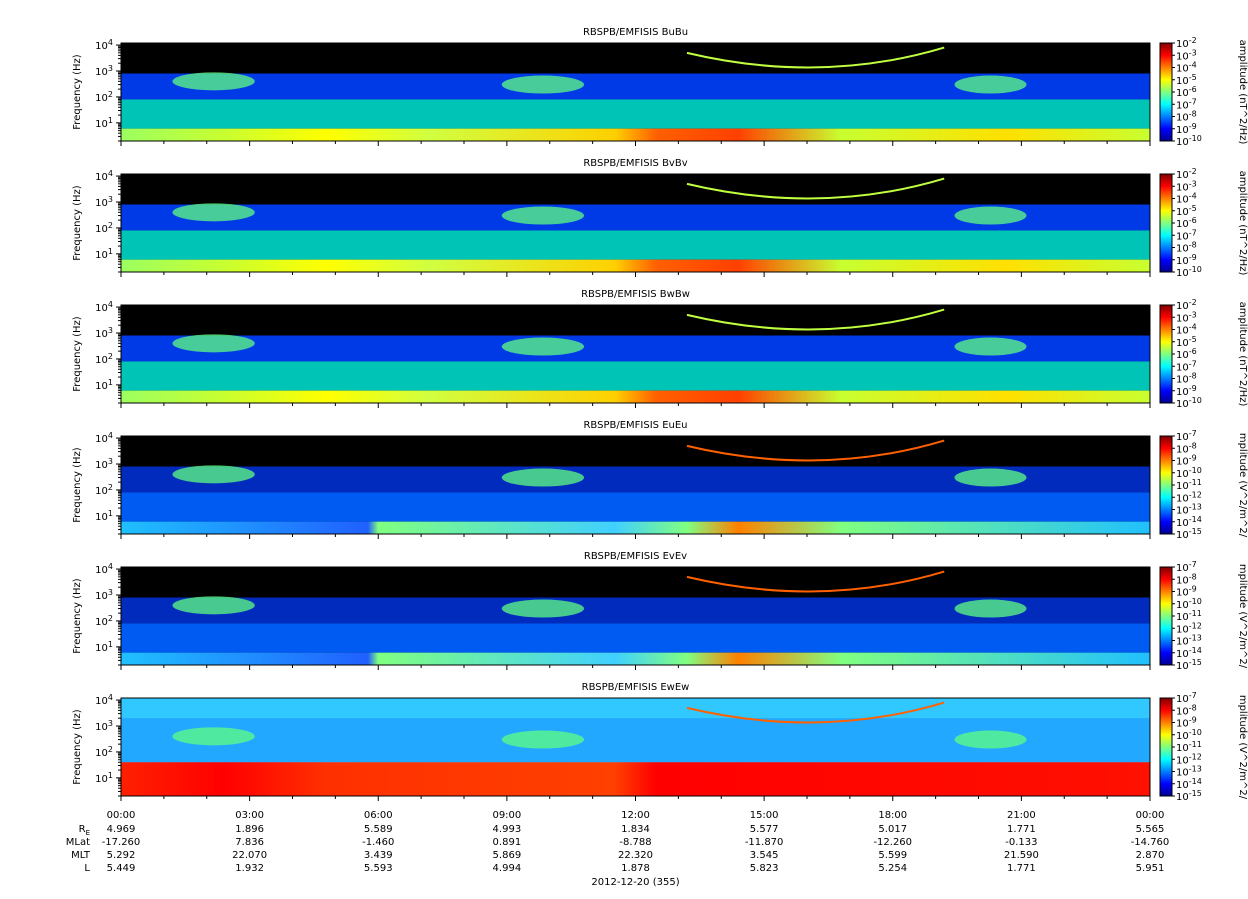  What do you see at coordinates (892, 855) in the screenshot?
I see `ephemeris-value: 5.599` at bounding box center [892, 855].